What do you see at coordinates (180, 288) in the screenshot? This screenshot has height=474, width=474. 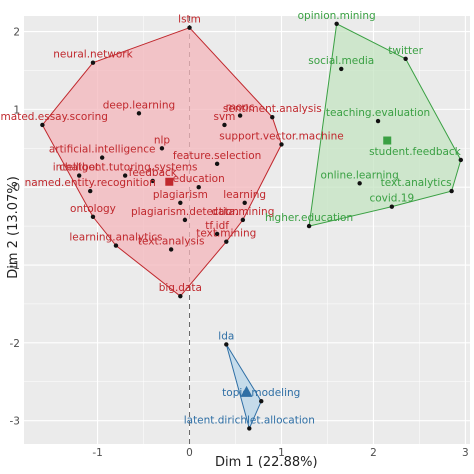 I see `point-label: big.data` at bounding box center [180, 288].